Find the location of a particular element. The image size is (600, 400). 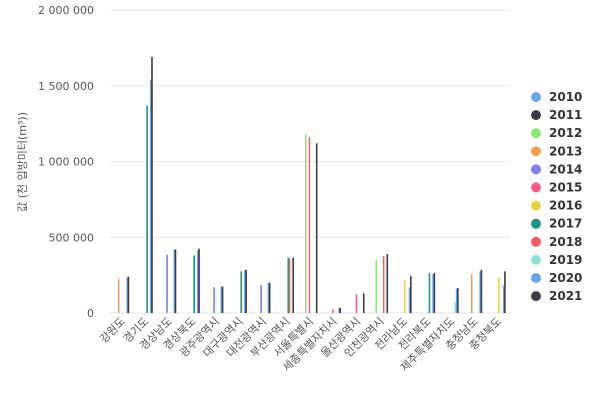

bar-2021-경기도 is located at coordinates (152, 184).